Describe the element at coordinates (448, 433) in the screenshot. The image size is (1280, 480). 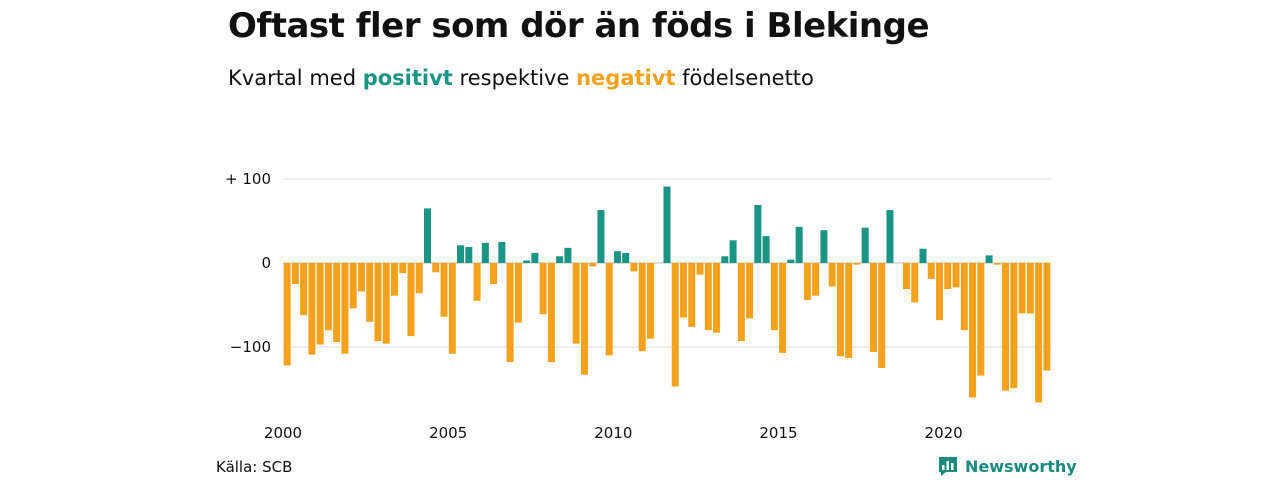
I see `x-tick-label: 2005` at that location.